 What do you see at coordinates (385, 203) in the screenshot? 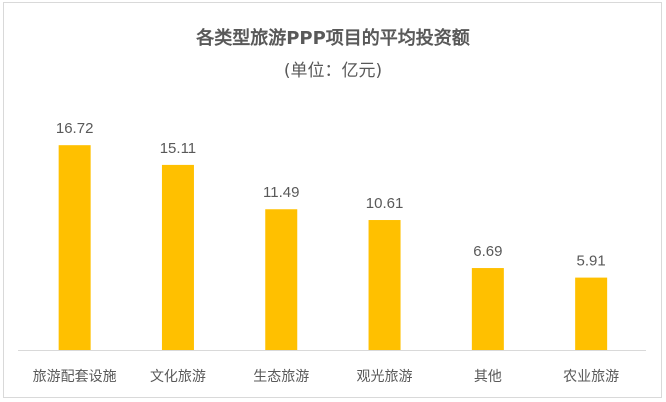
I see `data-label: 10.61` at bounding box center [385, 203].